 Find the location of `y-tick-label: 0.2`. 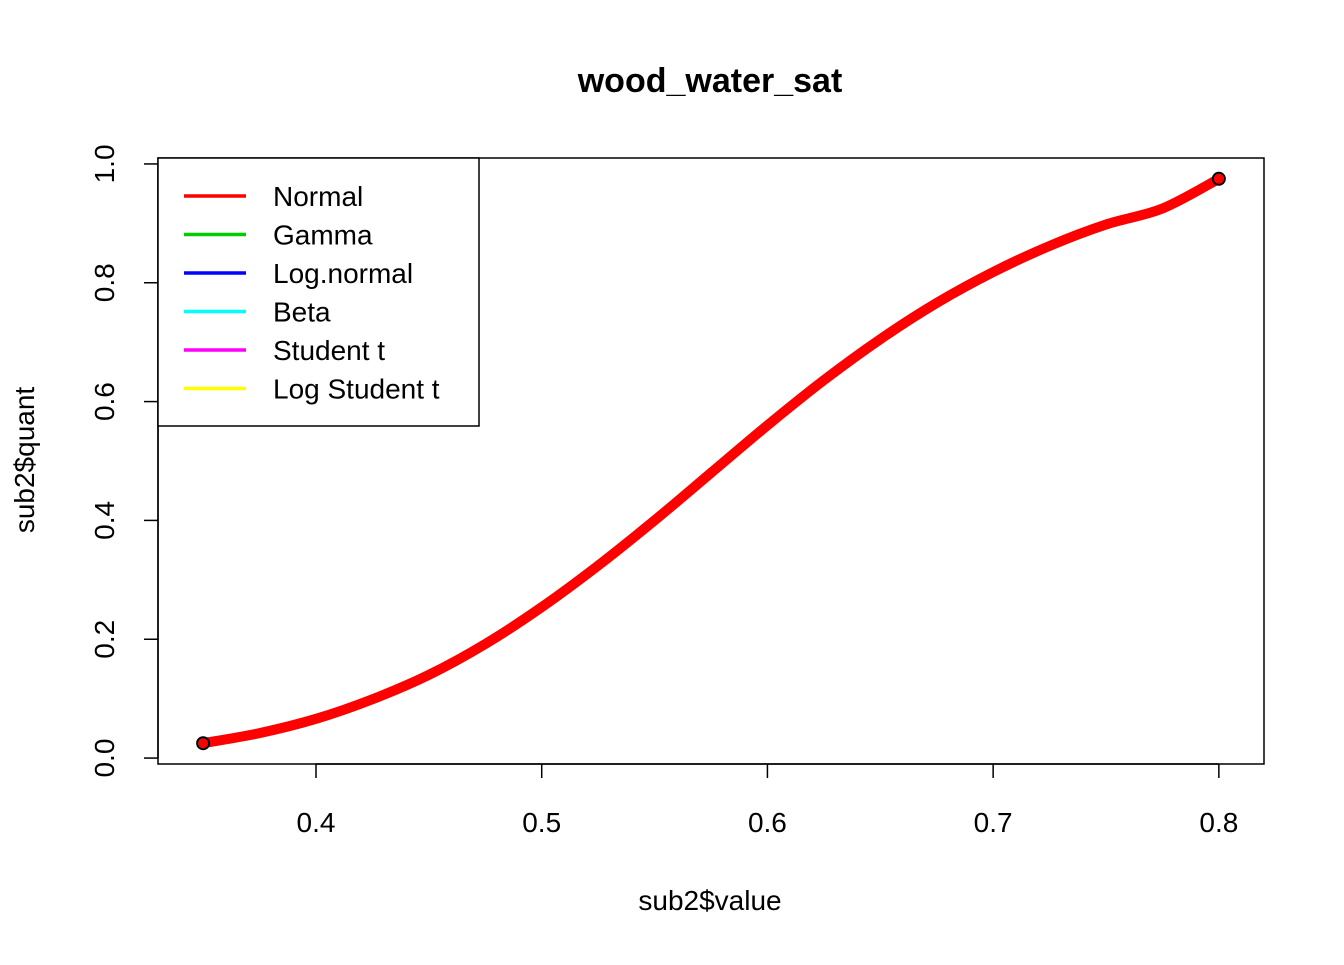

y-tick-label: 0.2 is located at coordinates (104, 639).